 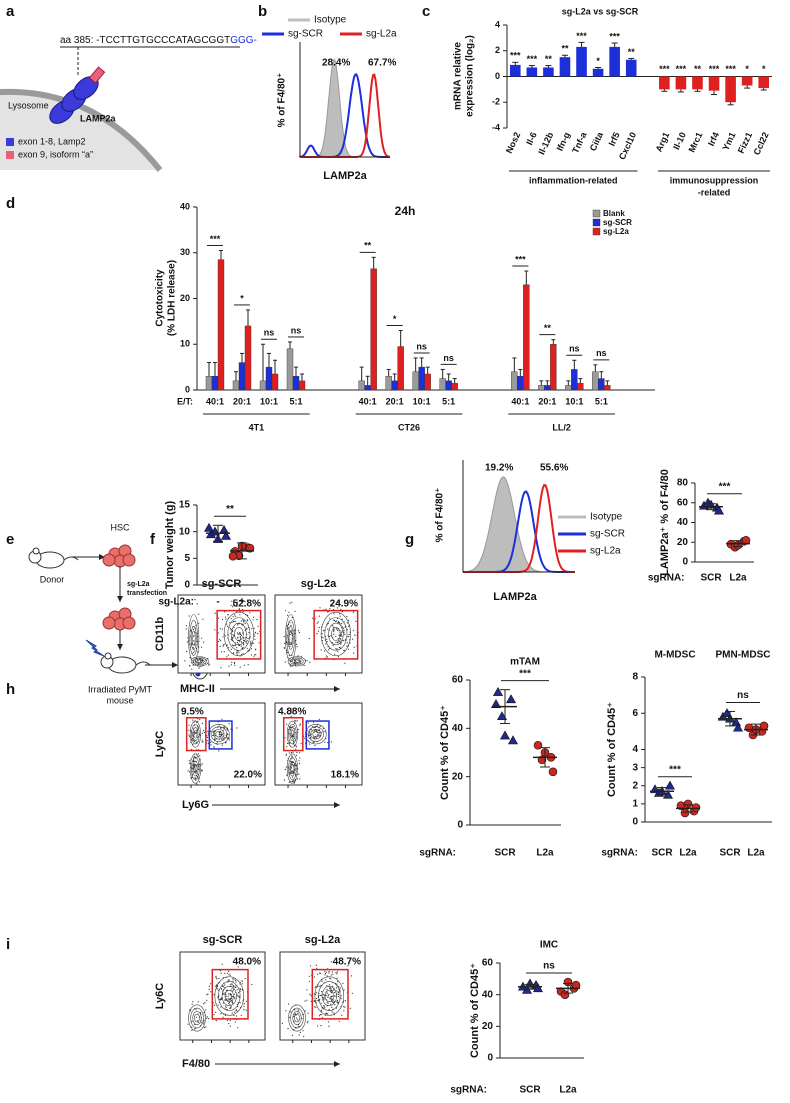 What do you see at coordinates (195, 805) in the screenshot?
I see `x-axis-label: Ly6G` at bounding box center [195, 805].